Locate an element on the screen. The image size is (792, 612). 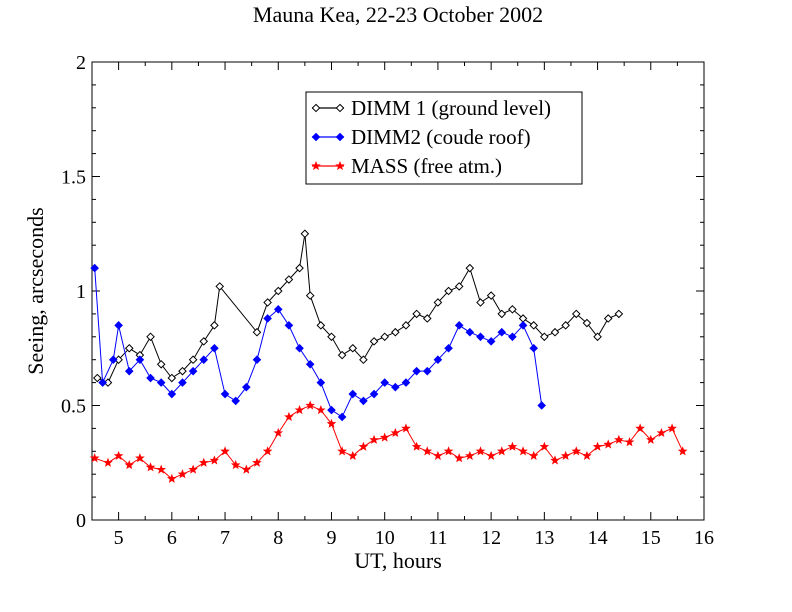
x-tick-label: 12 is located at coordinates (491, 538).